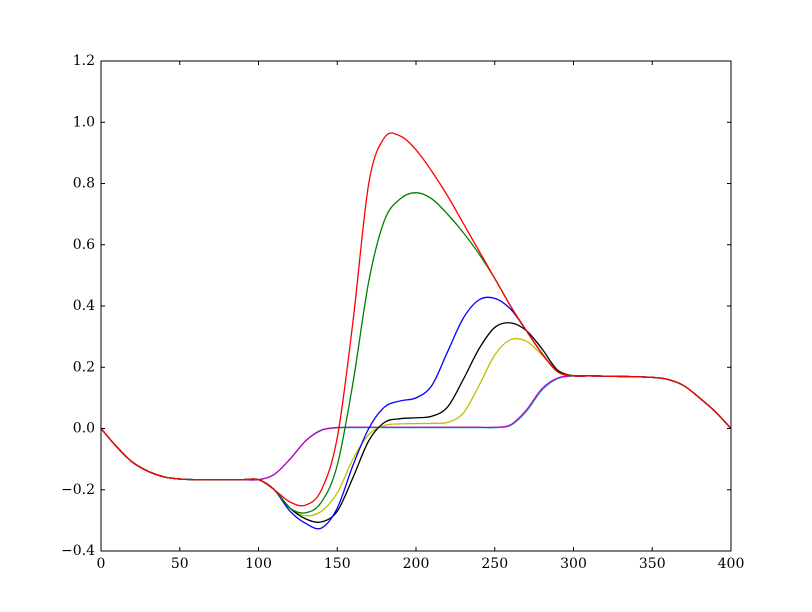 This screenshot has width=812, height=612. What do you see at coordinates (84, 184) in the screenshot?
I see `y-tick-label: 0.8` at bounding box center [84, 184].